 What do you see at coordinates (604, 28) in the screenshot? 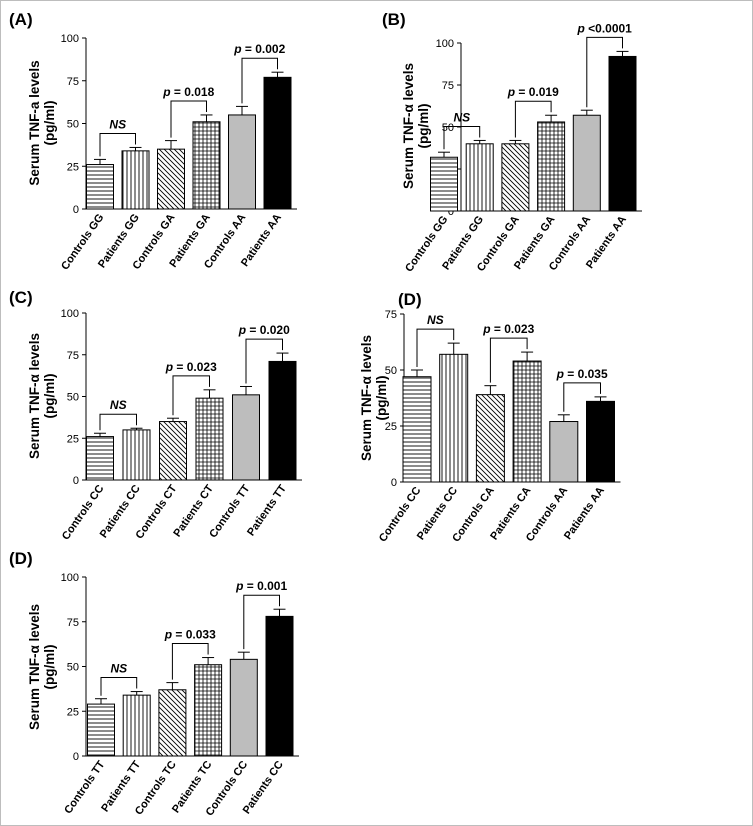
I see `significance-label: p <0.0001` at bounding box center [604, 28].